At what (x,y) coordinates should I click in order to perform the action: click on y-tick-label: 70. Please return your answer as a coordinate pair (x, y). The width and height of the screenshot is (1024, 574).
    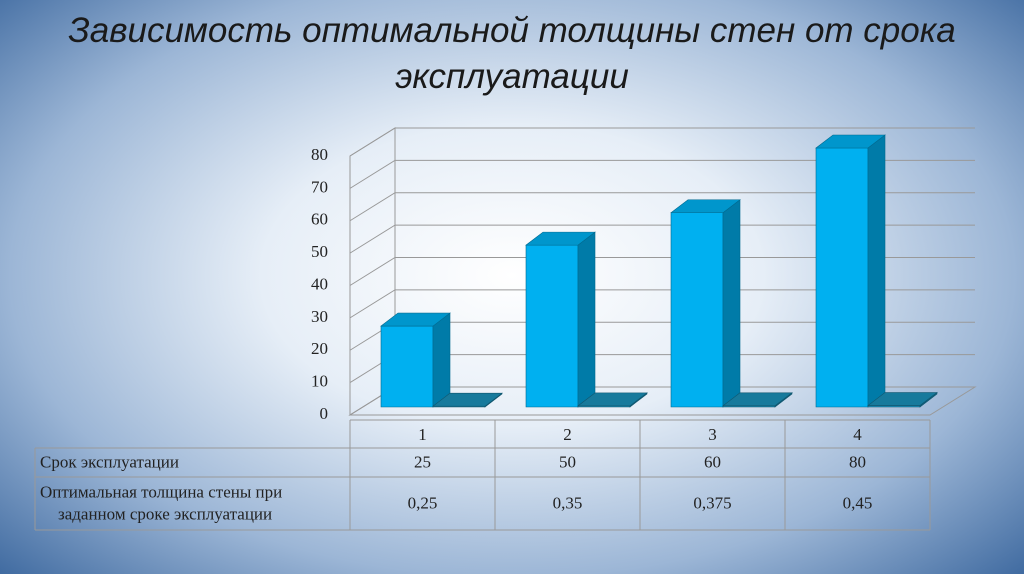
    Looking at the image, I should click on (319, 186).